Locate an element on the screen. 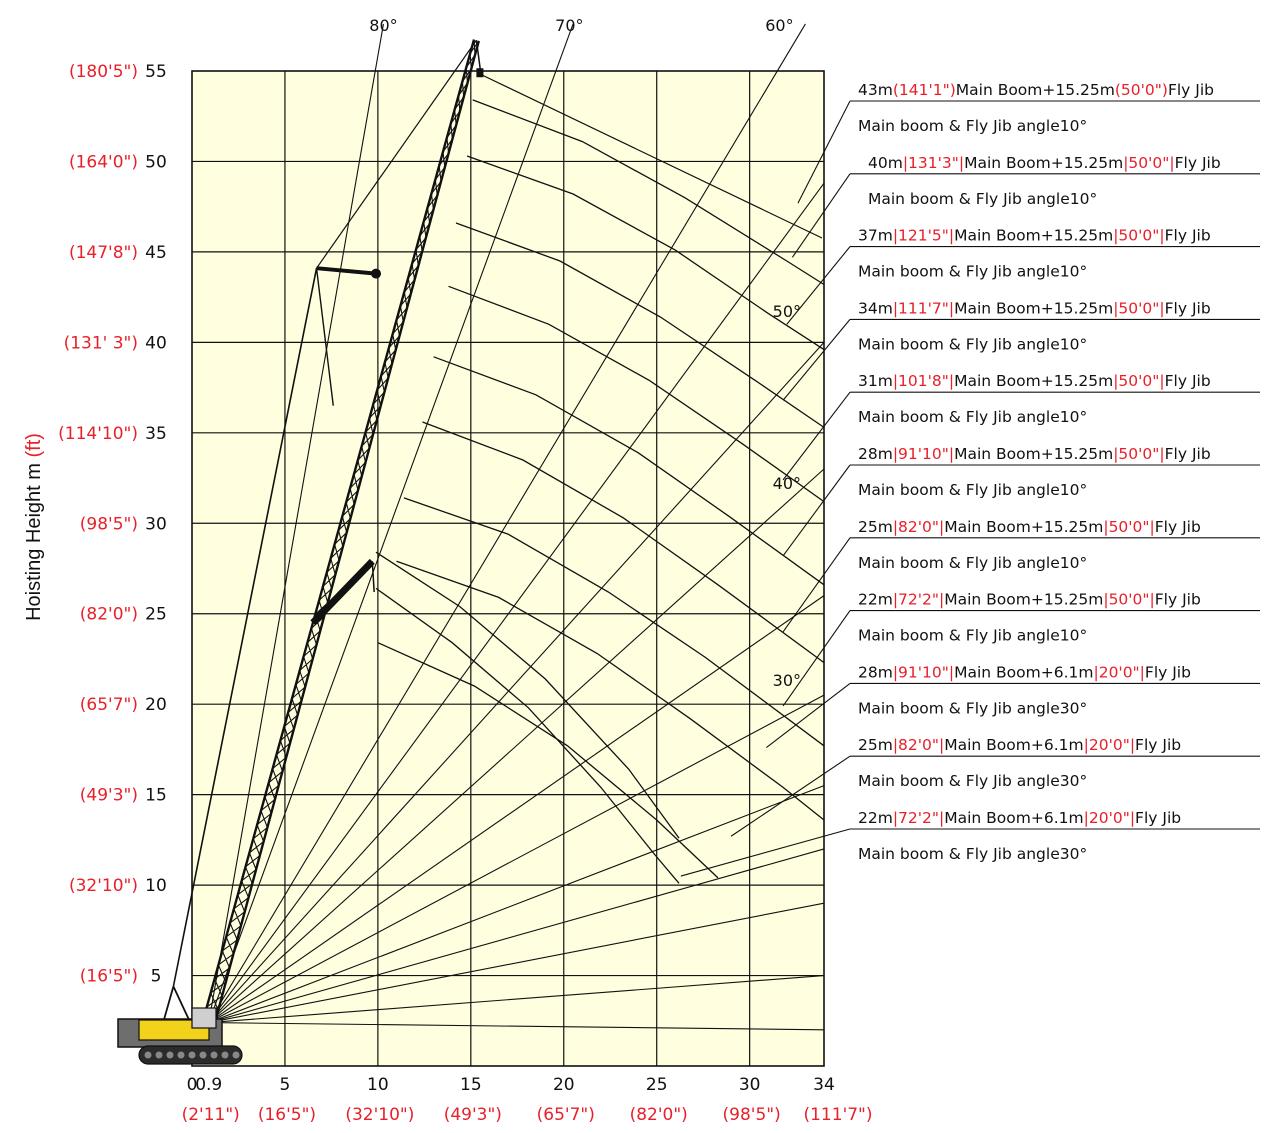 Image resolution: width=1283 pixels, height=1133 pixels. x-tick-label: 0.9 is located at coordinates (208, 1085).